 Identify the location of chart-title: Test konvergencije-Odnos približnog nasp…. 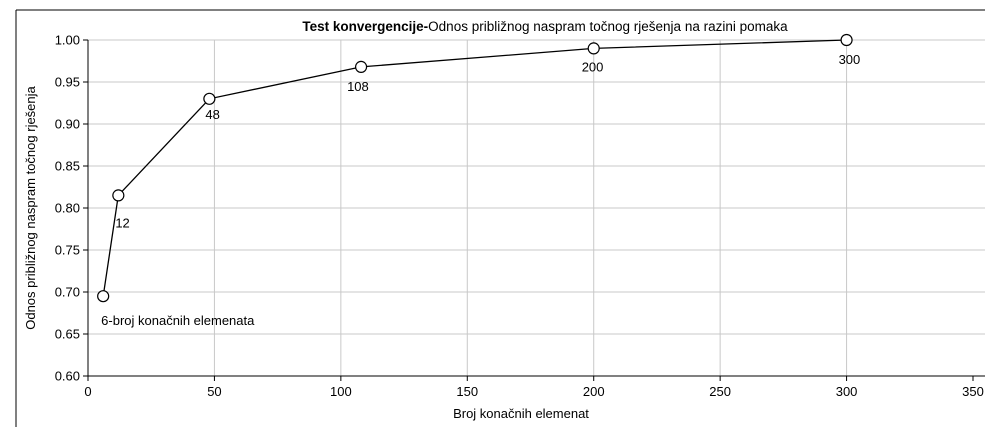
(545, 26).